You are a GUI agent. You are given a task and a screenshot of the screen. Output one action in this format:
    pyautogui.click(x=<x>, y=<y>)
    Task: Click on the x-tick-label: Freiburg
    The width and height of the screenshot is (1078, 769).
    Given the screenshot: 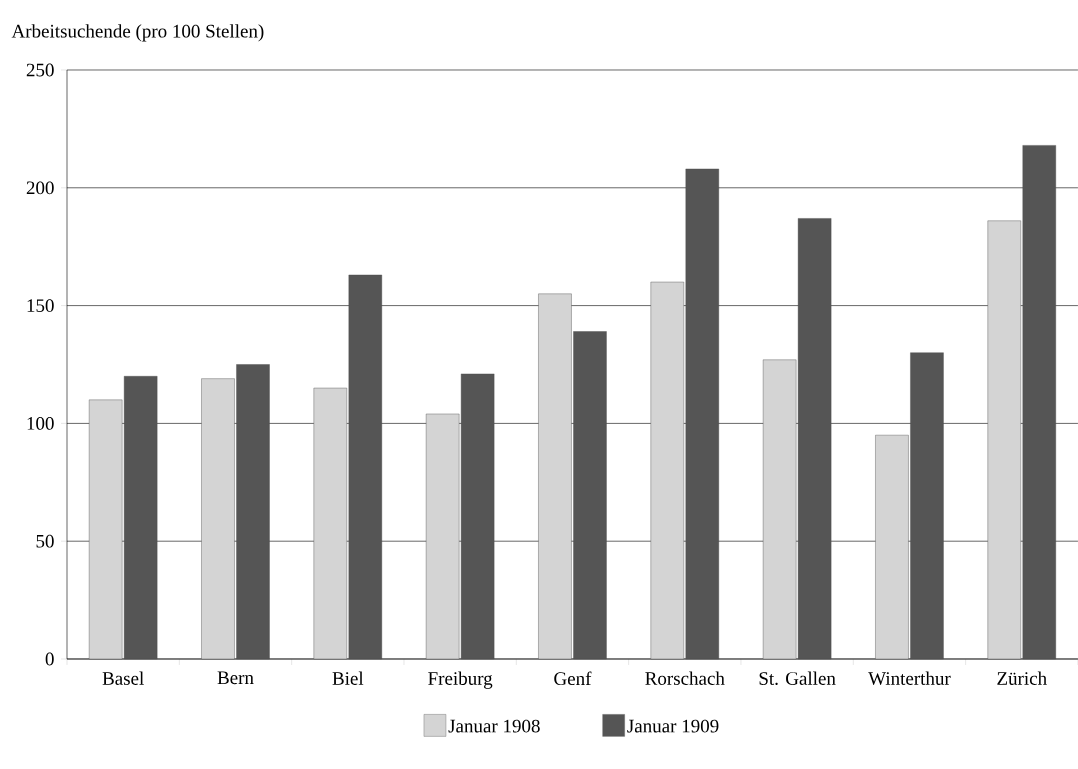 What is the action you would take?
    pyautogui.click(x=460, y=680)
    